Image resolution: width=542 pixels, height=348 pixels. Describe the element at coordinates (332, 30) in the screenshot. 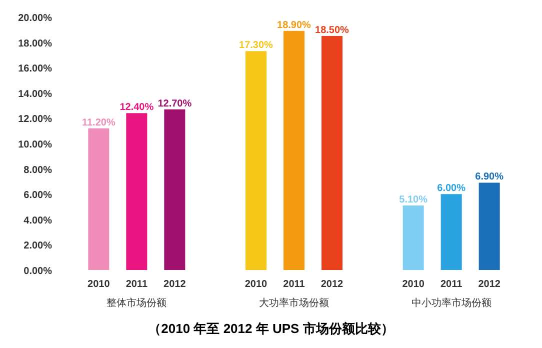

I see `data-label: 18.50%` at that location.